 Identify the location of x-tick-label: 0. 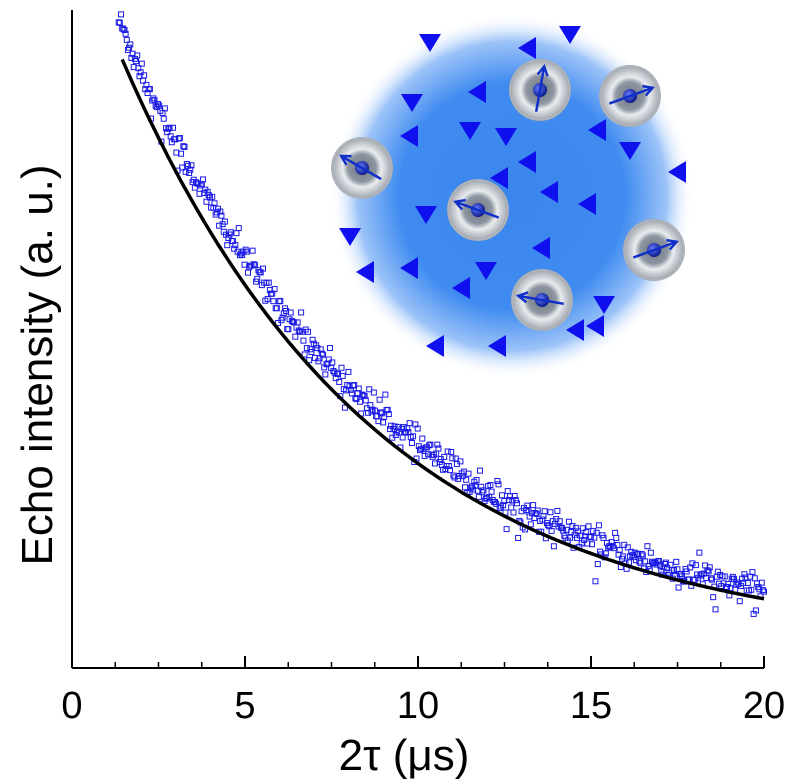
(71, 706).